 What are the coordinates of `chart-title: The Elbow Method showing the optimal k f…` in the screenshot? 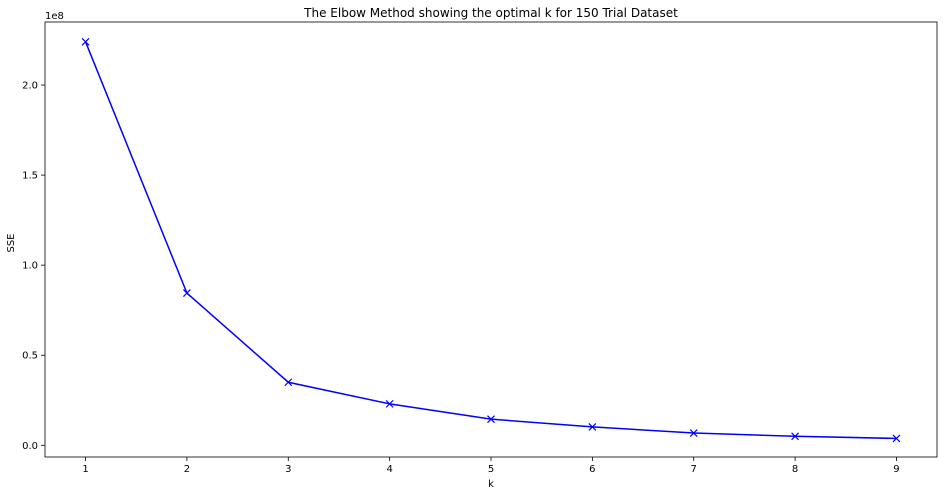 It's located at (490, 13).